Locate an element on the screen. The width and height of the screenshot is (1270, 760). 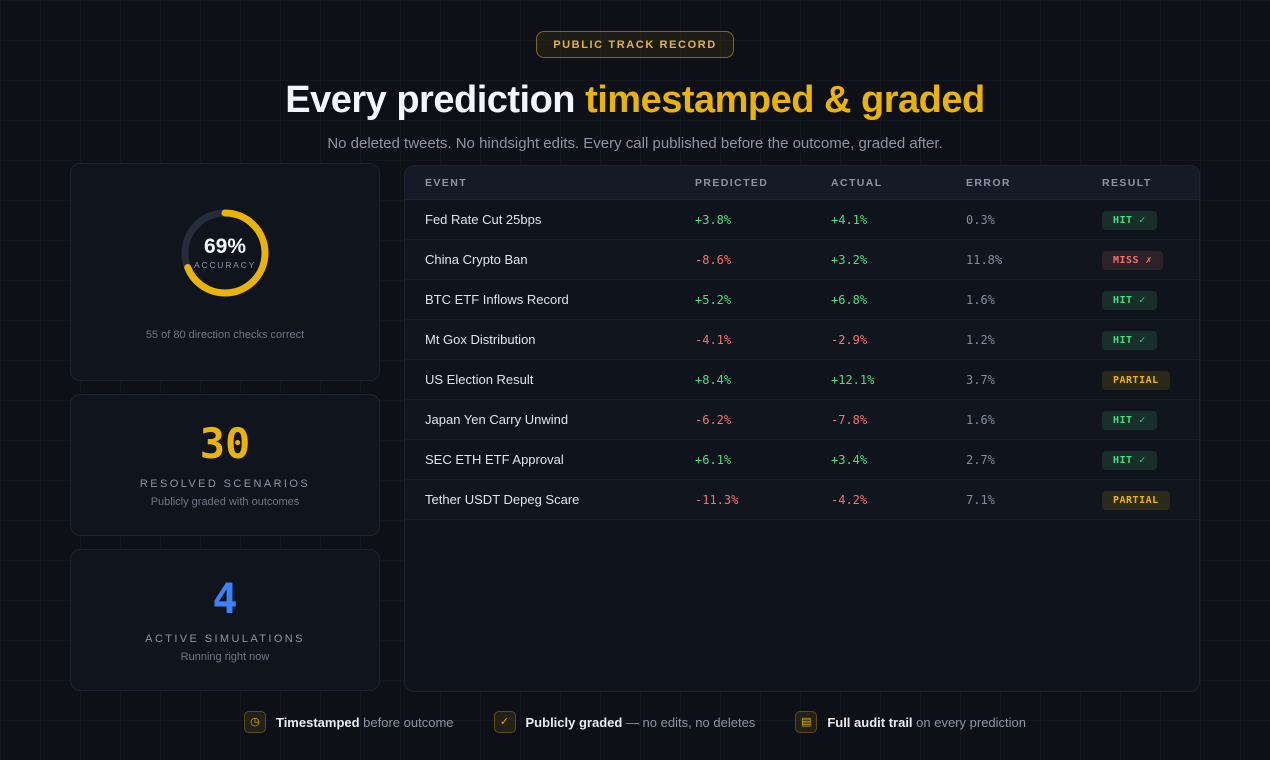
event-cell: US Election Result is located at coordinates (479, 379).